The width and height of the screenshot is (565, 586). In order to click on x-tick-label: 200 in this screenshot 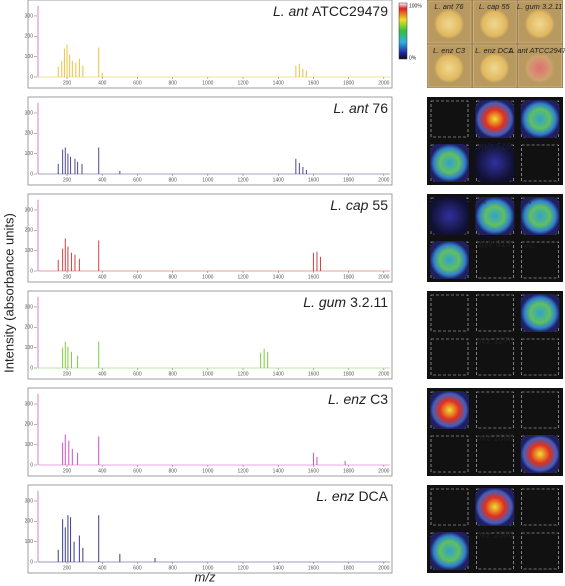, I will do `click(67, 83)`.